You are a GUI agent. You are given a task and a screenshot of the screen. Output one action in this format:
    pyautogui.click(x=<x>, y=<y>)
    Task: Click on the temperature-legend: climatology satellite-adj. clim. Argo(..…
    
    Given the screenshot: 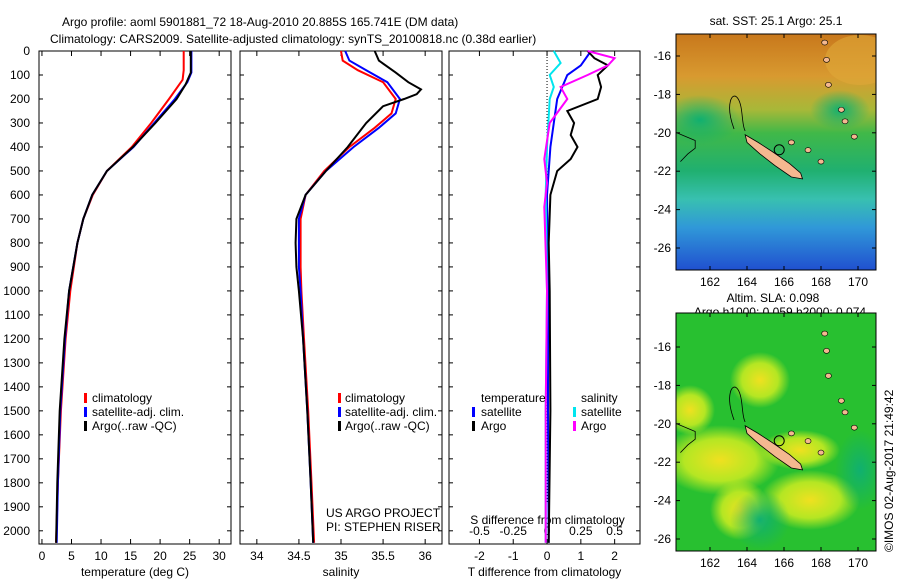 What is the action you would take?
    pyautogui.click(x=134, y=412)
    